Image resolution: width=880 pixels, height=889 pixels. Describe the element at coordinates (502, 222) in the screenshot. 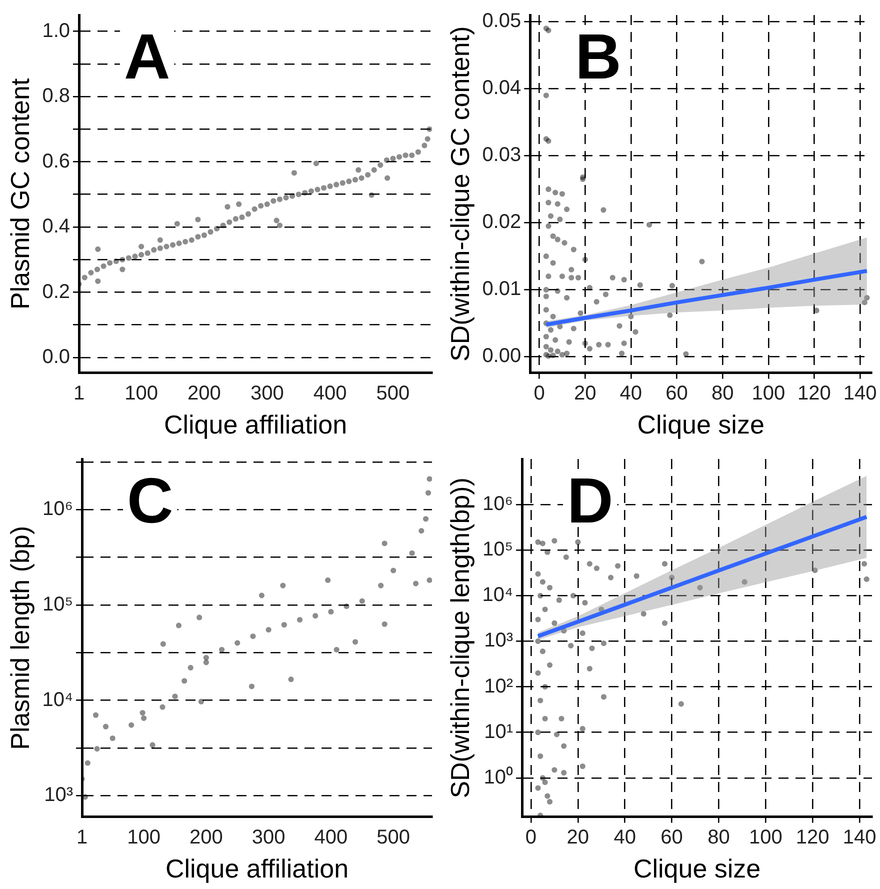

I see `y-tick-label: 0.02` at that location.